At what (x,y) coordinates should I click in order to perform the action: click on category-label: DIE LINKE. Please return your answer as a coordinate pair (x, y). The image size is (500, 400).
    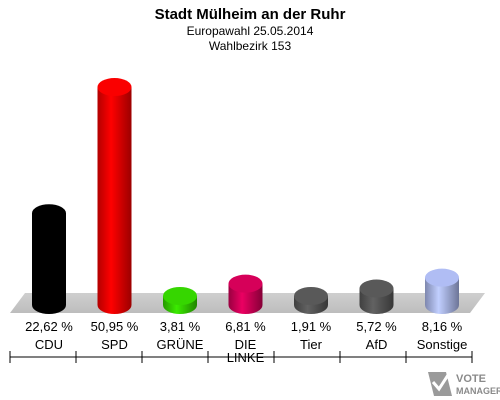
    Looking at the image, I should click on (246, 351).